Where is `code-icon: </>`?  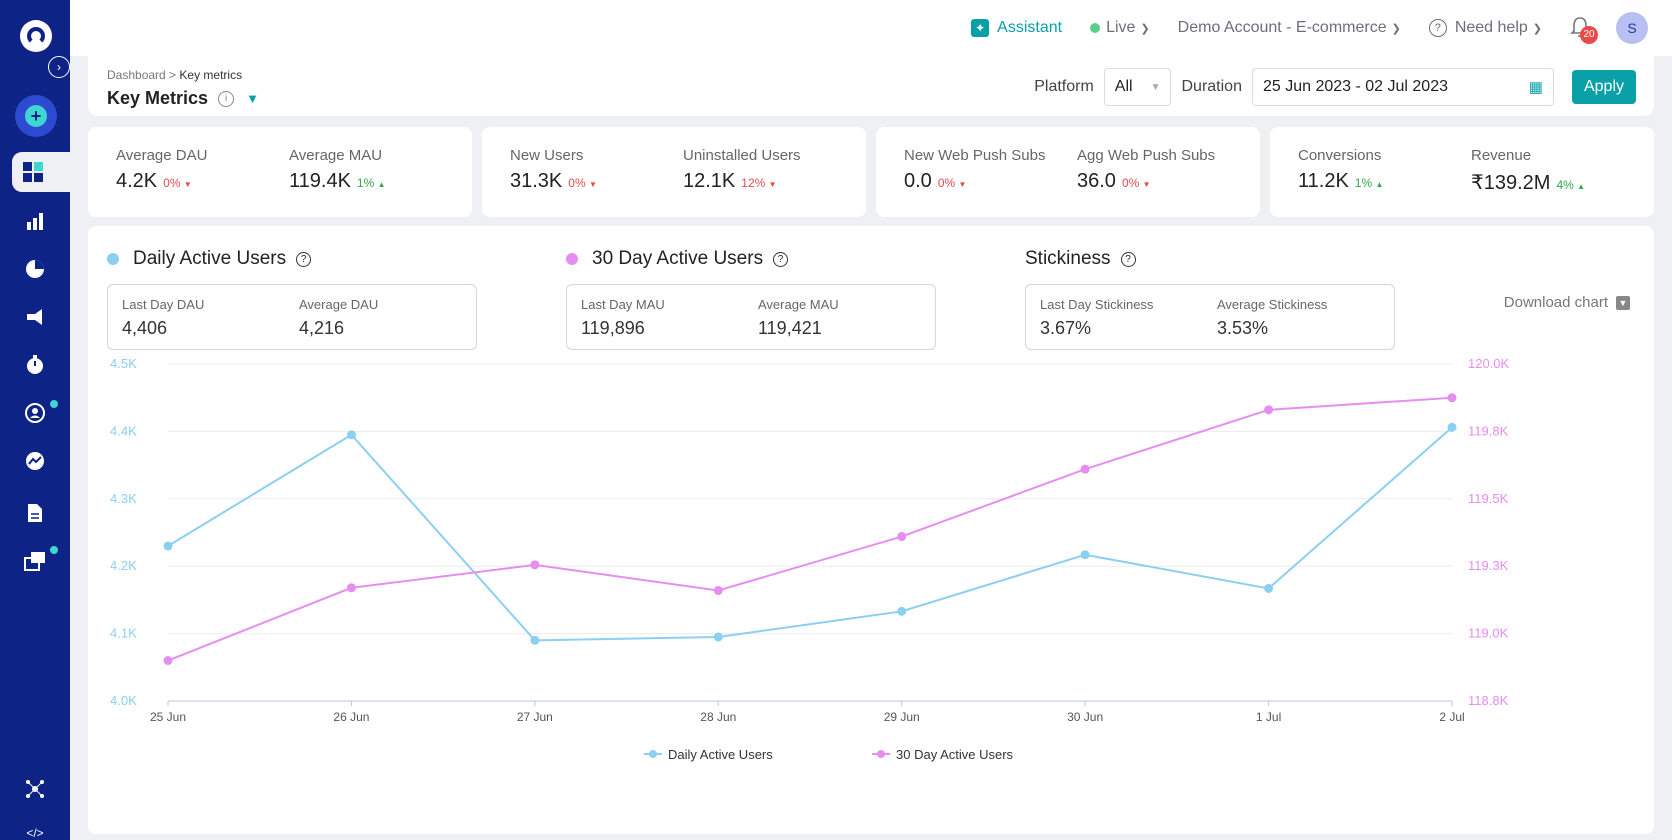
code-icon: </> is located at coordinates (35, 833).